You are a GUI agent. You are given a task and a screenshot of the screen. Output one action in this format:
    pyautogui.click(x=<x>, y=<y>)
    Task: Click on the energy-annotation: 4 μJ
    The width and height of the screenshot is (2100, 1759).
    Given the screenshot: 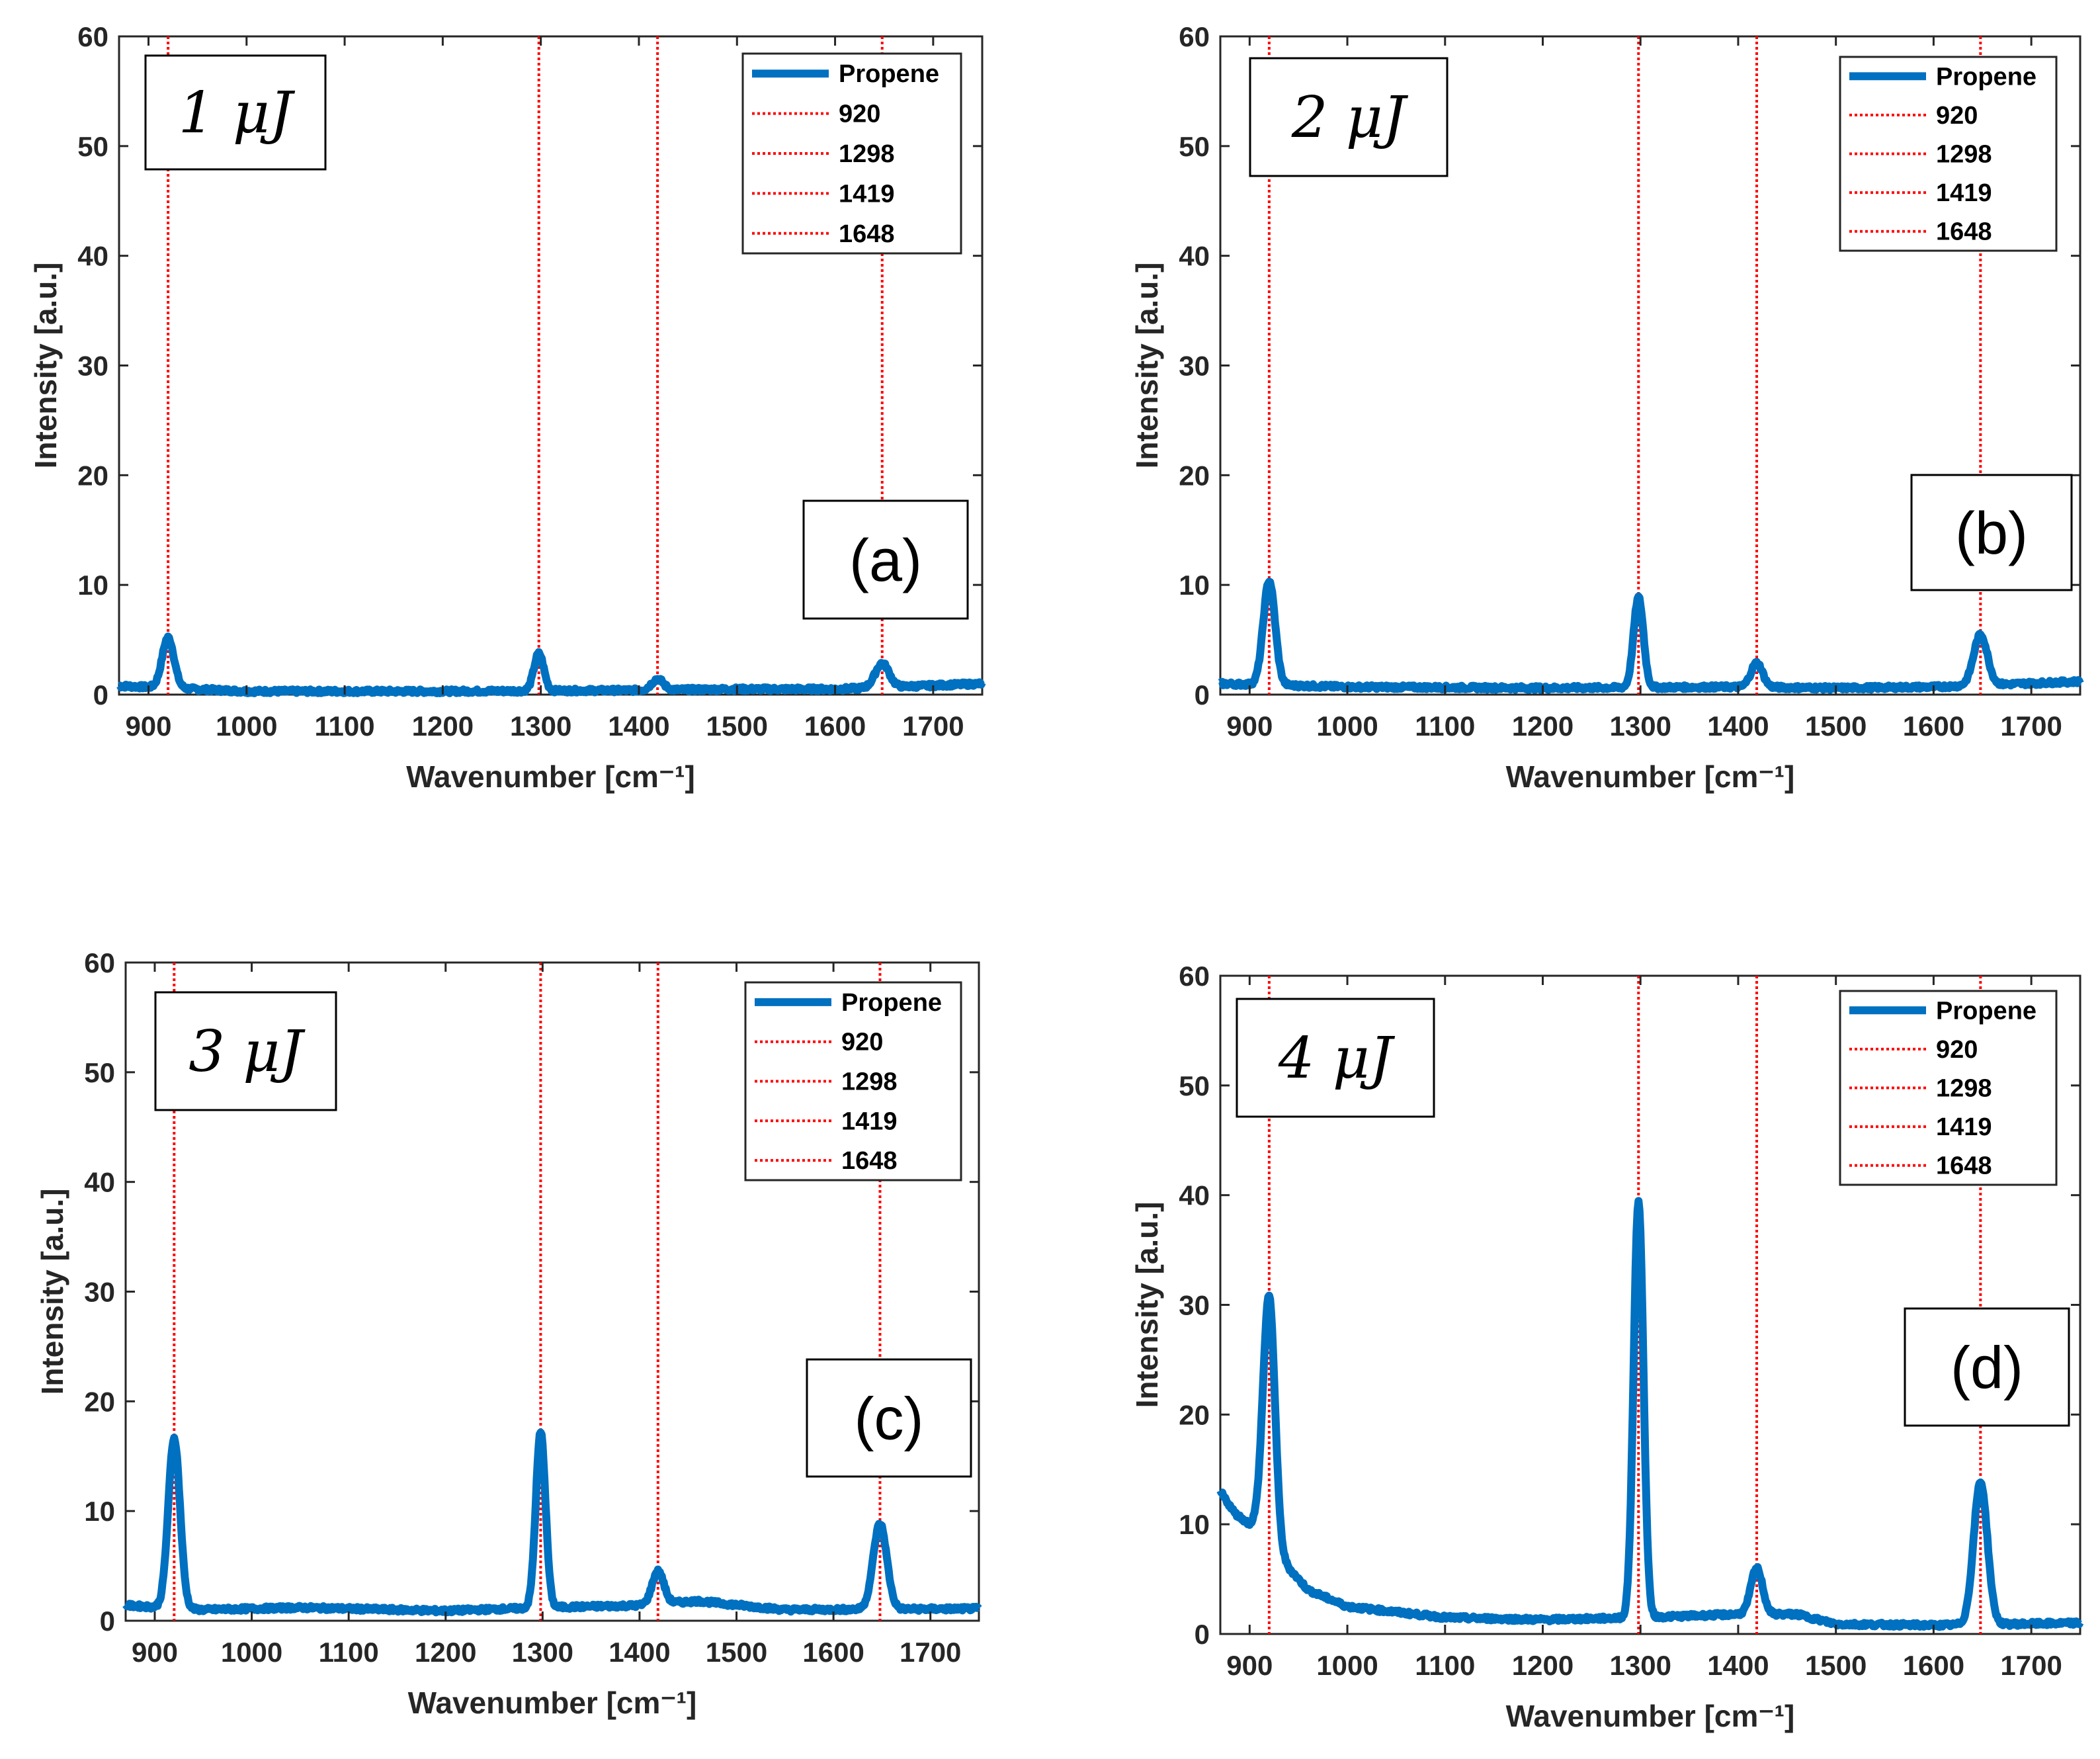 What is the action you would take?
    pyautogui.click(x=1337, y=1058)
    